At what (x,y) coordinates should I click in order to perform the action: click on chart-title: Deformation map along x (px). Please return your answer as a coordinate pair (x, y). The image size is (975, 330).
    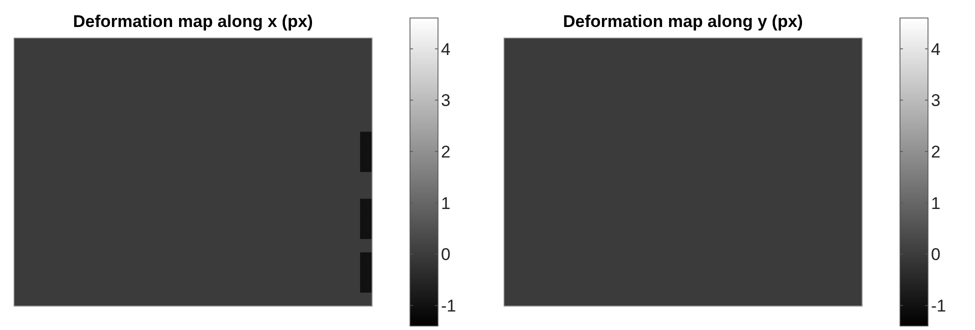
    Looking at the image, I should click on (193, 21).